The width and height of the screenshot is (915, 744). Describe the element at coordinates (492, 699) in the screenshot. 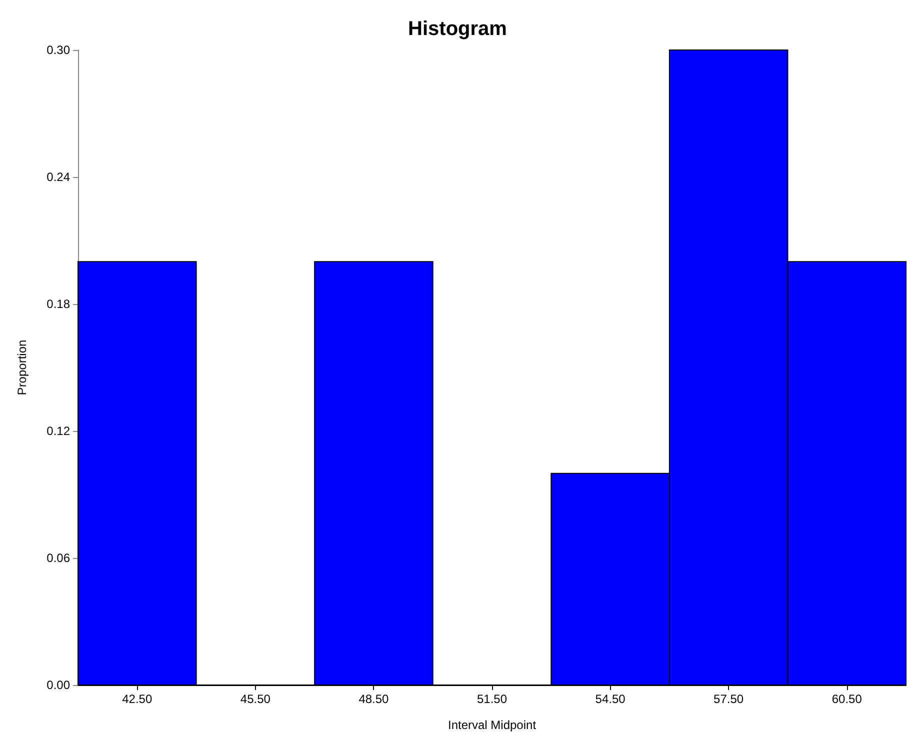

I see `x-tick-label: 51.50` at that location.